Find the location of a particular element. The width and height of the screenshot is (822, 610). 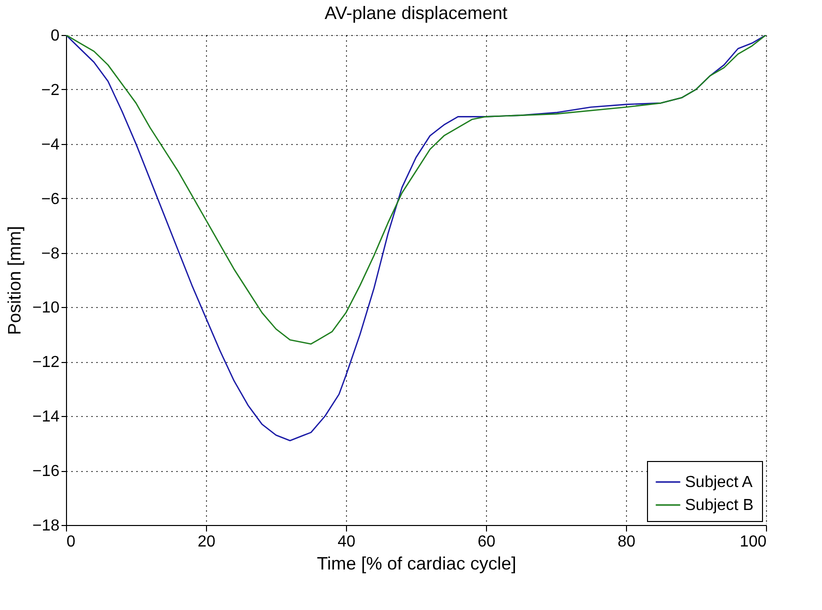

x-tick-label: 0 is located at coordinates (71, 542).